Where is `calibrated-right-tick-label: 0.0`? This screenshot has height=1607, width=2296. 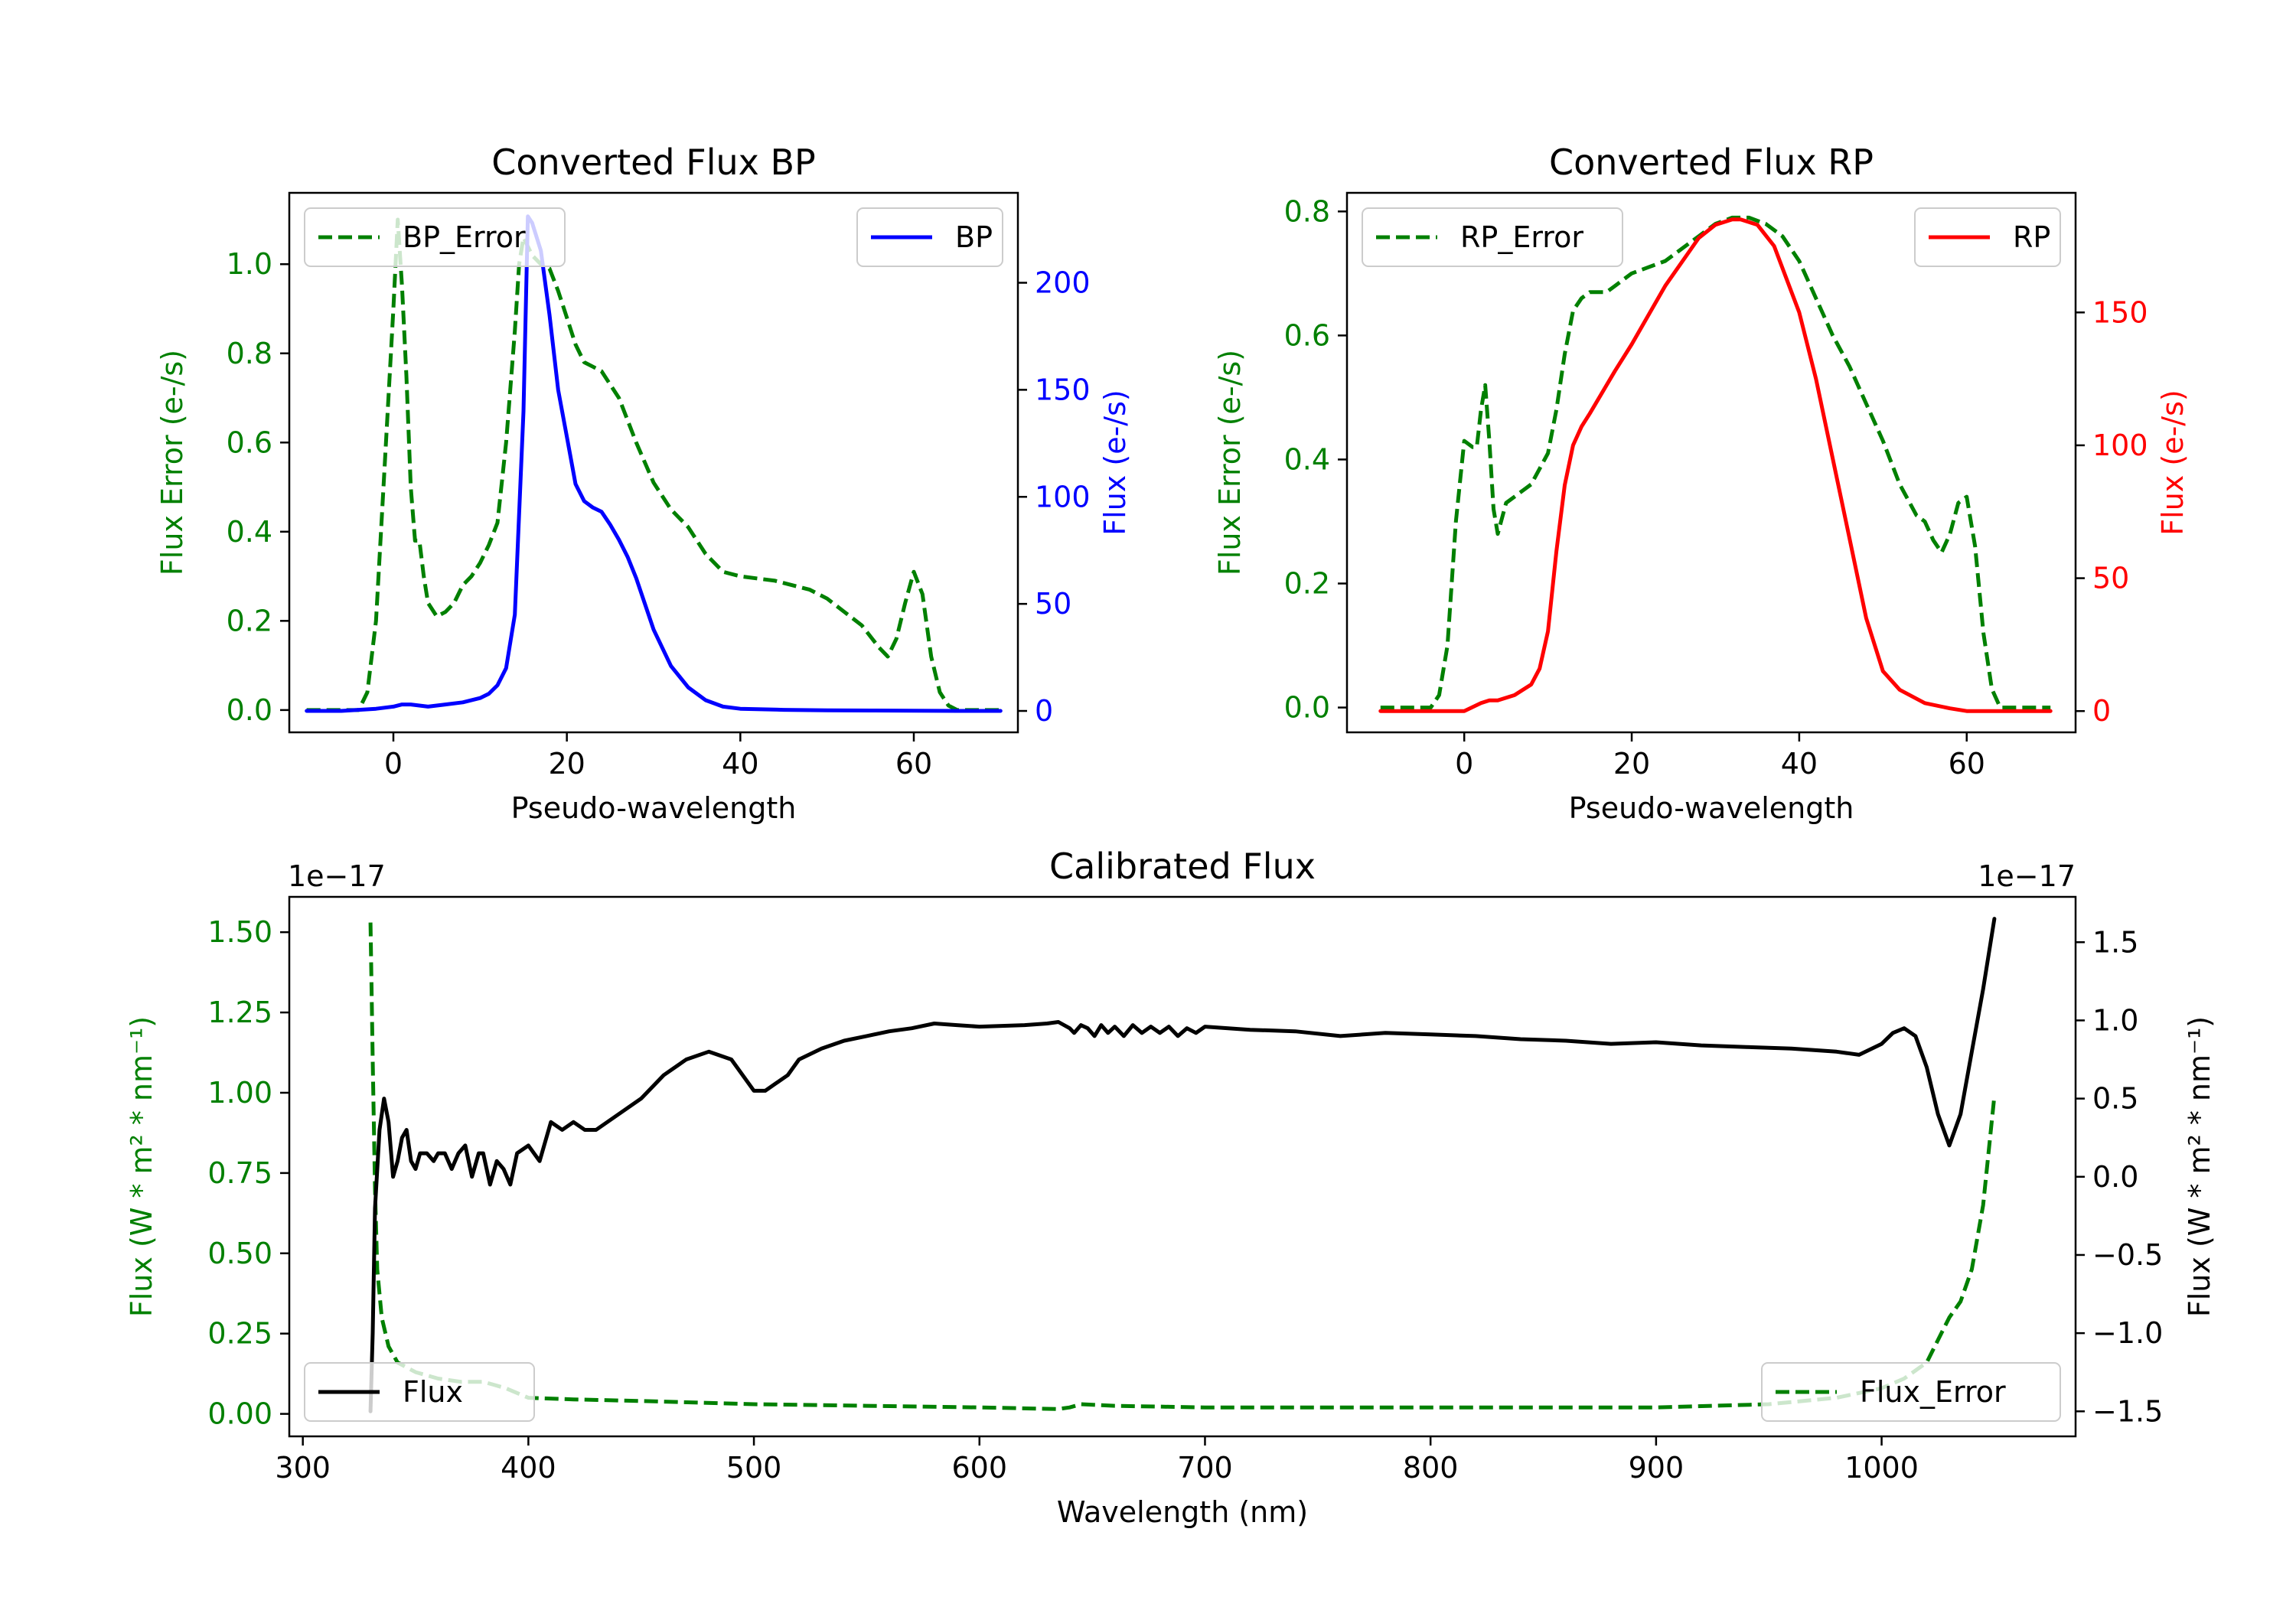
calibrated-right-tick-label: 0.0 is located at coordinates (2115, 1177).